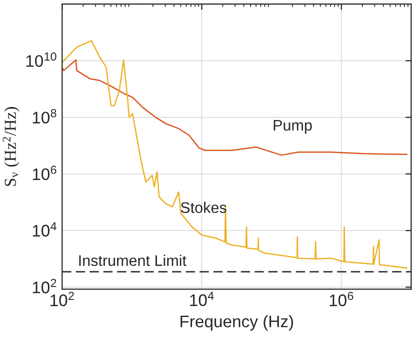 This screenshot has height=343, width=417. Describe the element at coordinates (44, 116) in the screenshot. I see `y-tick-label: 10$^{8}$` at that location.